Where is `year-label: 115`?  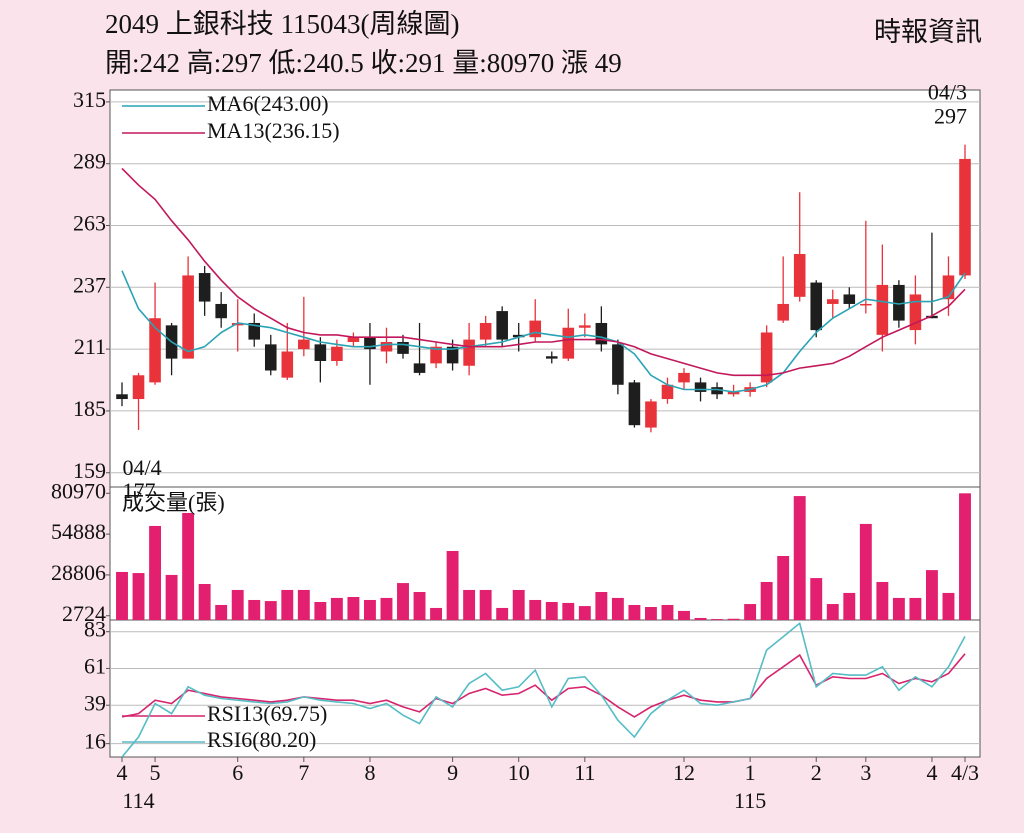 year-label: 115 is located at coordinates (750, 800).